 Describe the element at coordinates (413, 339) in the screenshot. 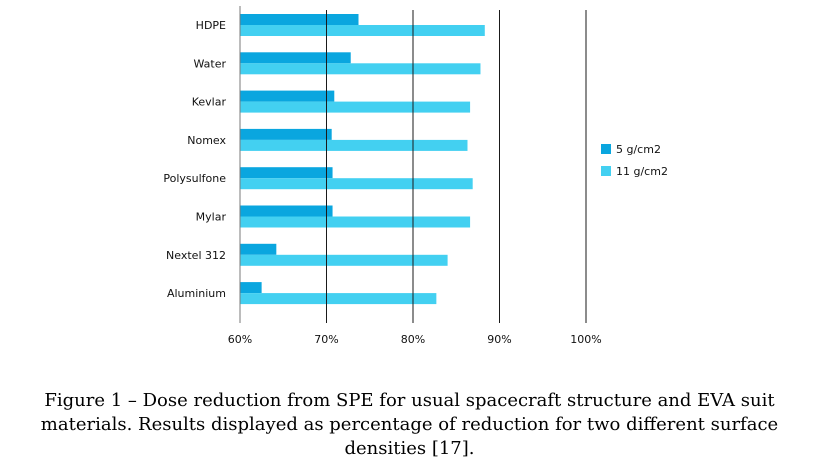

I see `x-tick-label: 80%` at that location.